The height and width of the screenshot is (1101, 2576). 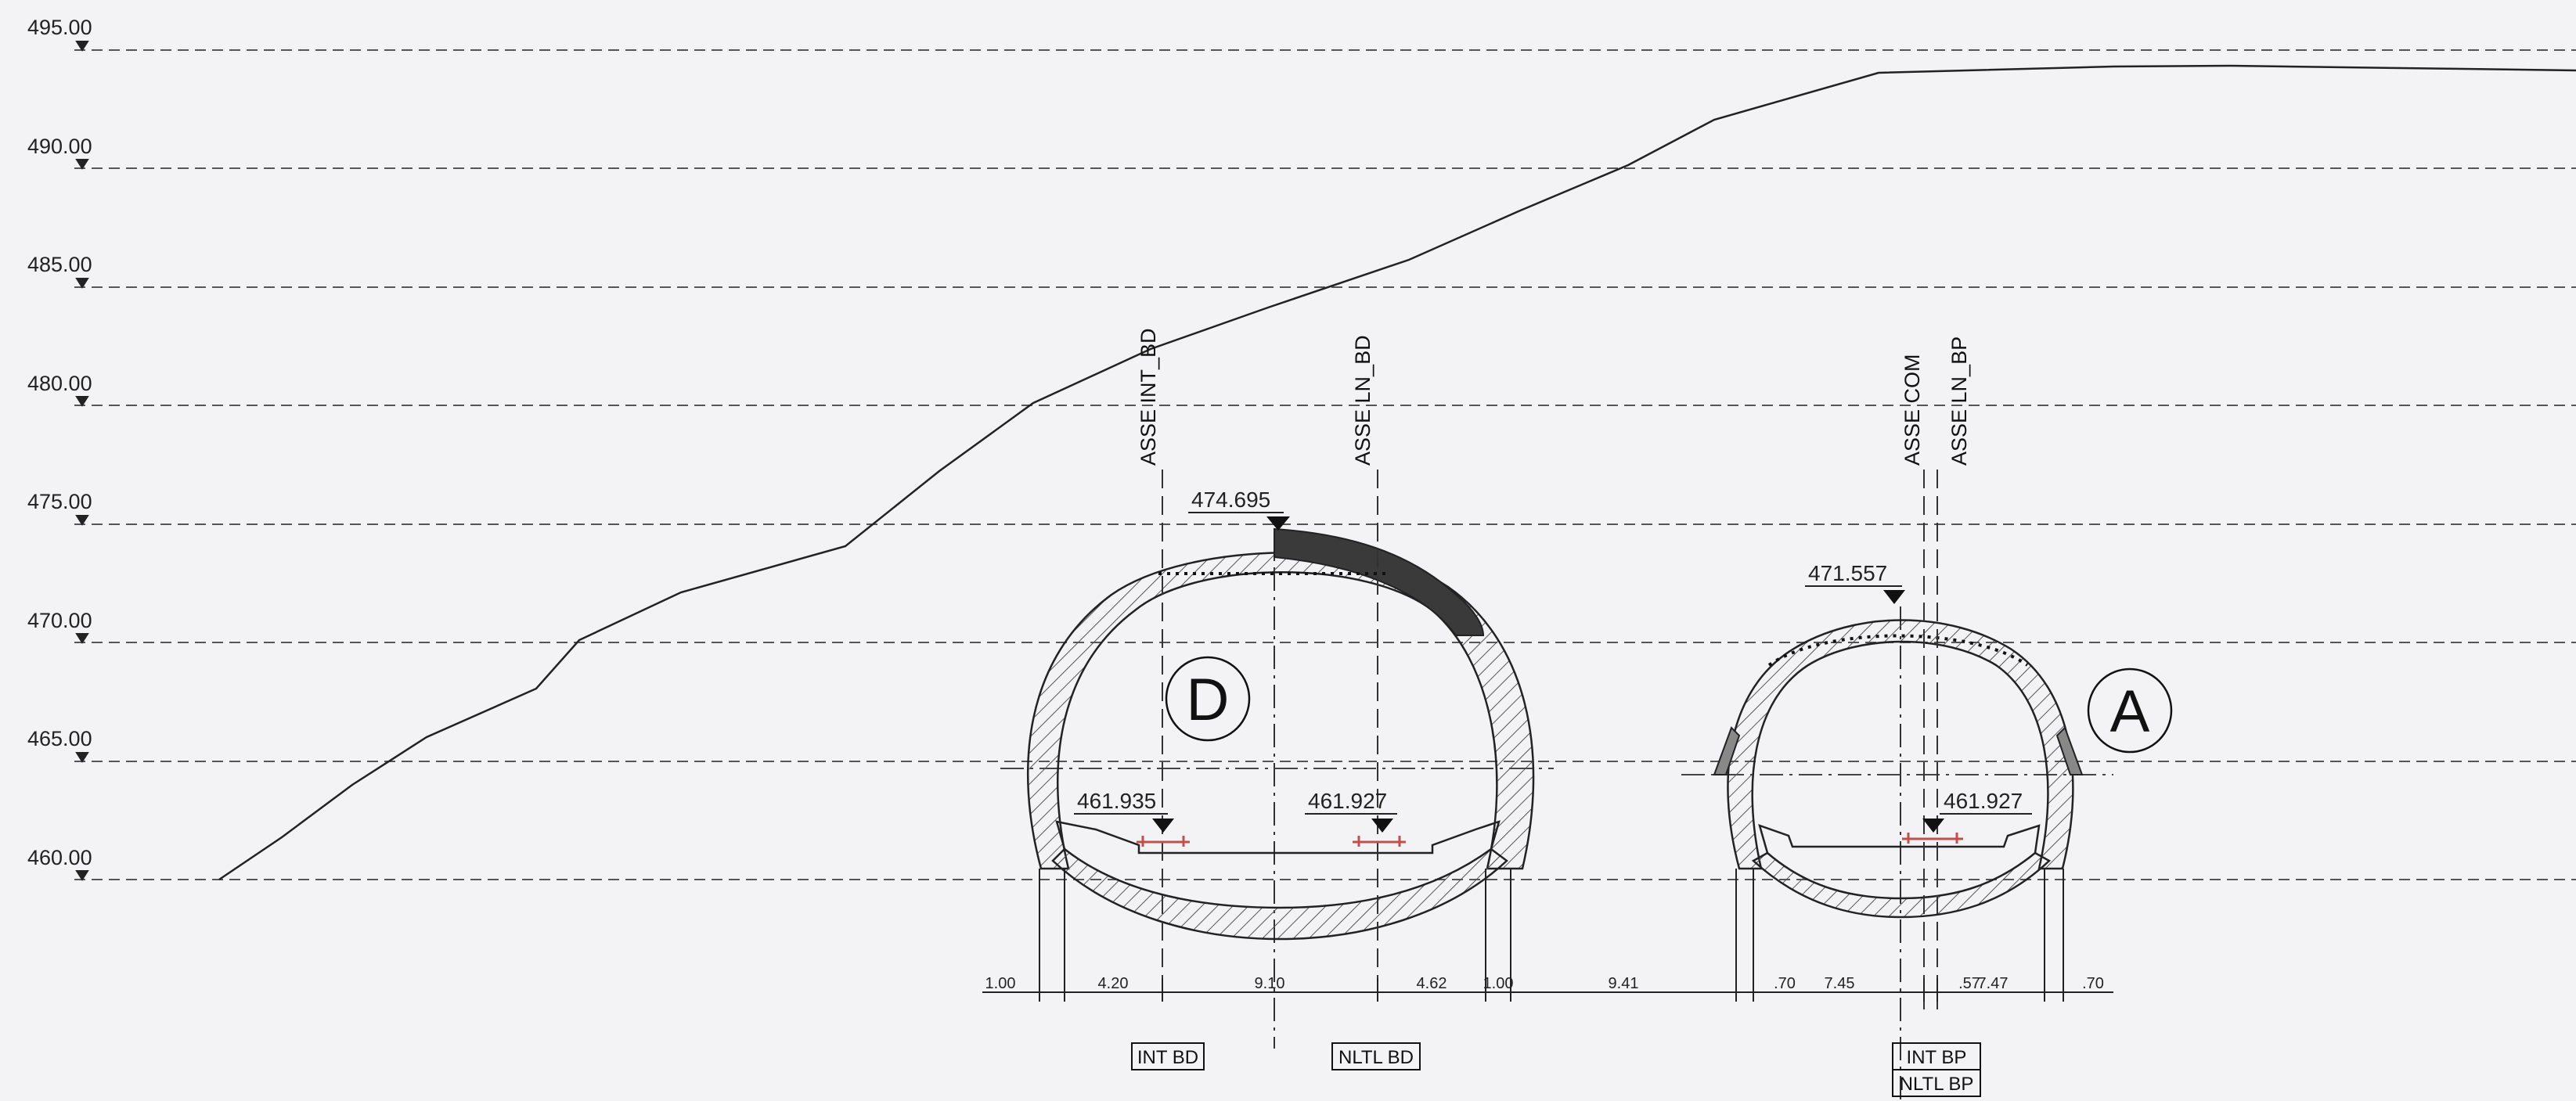 I want to click on tunnel-a-crown-marker-icon, so click(x=1894, y=597).